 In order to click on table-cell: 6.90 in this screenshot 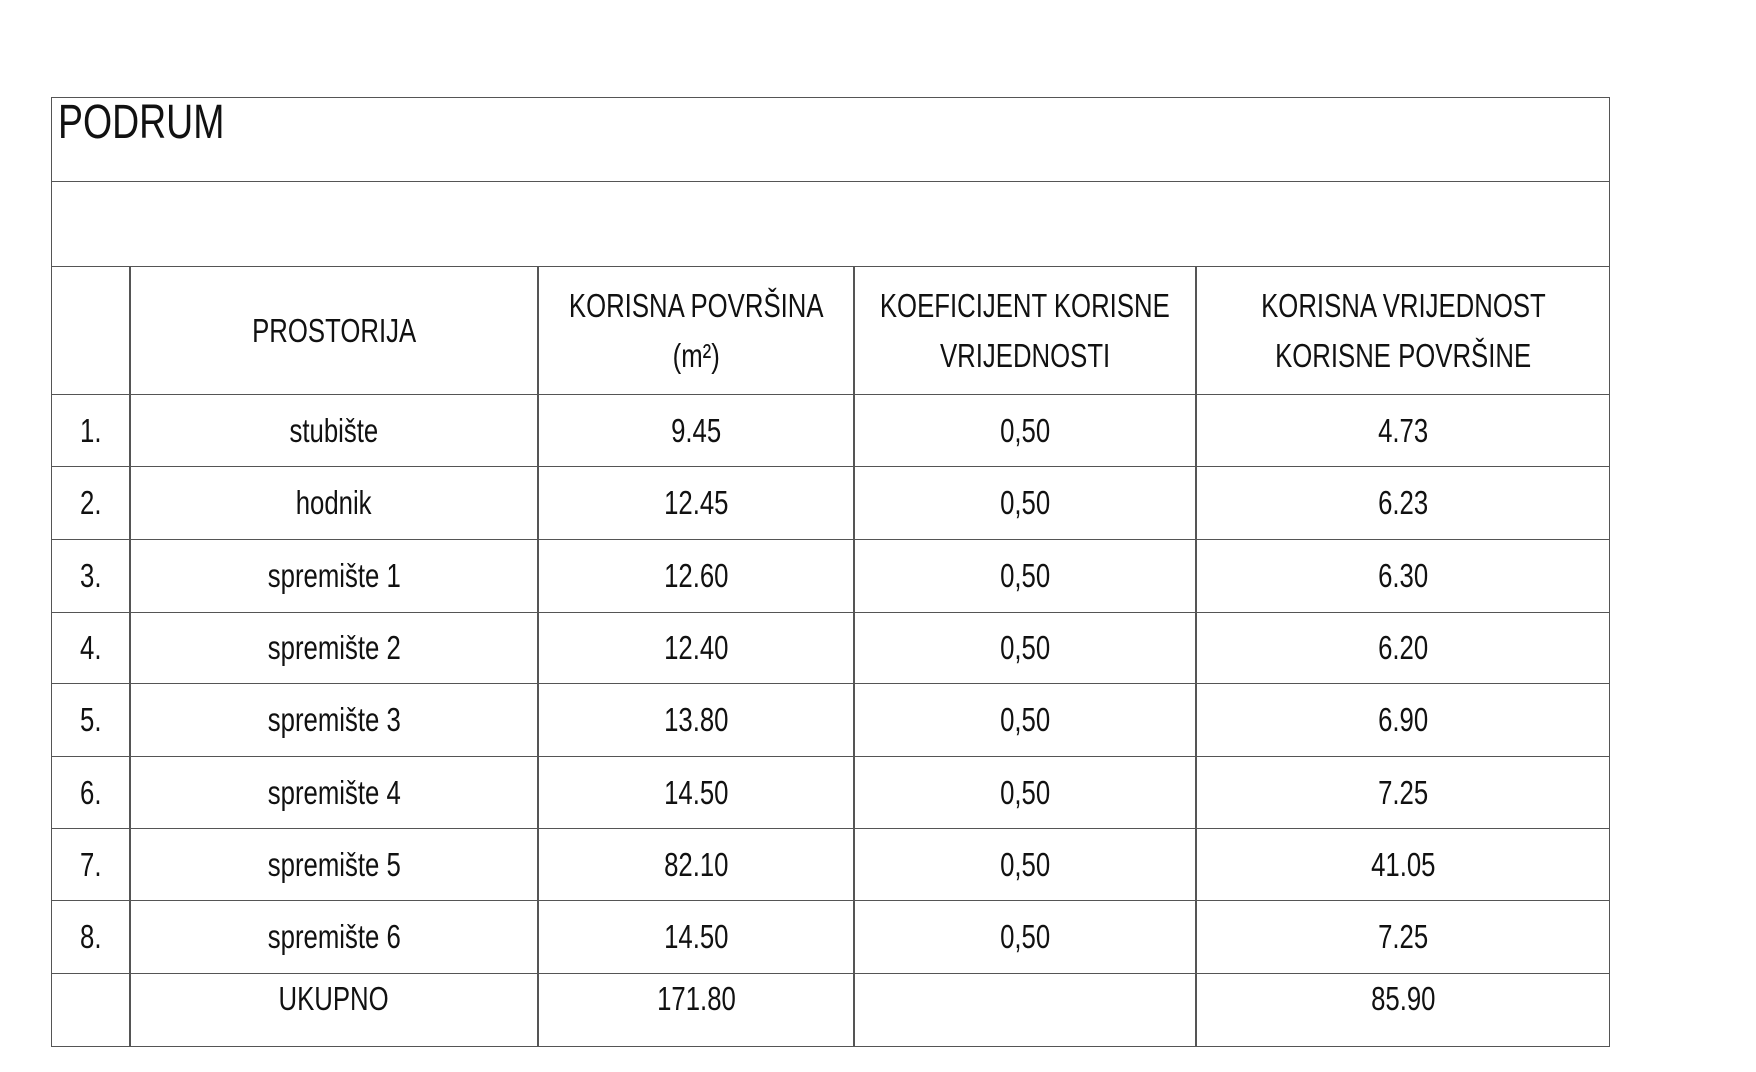, I will do `click(1403, 720)`.